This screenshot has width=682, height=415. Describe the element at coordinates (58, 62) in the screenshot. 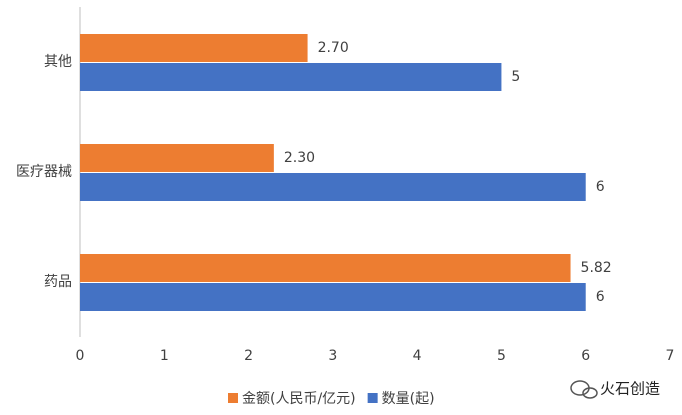

I see `y-tick-label: 其他` at that location.